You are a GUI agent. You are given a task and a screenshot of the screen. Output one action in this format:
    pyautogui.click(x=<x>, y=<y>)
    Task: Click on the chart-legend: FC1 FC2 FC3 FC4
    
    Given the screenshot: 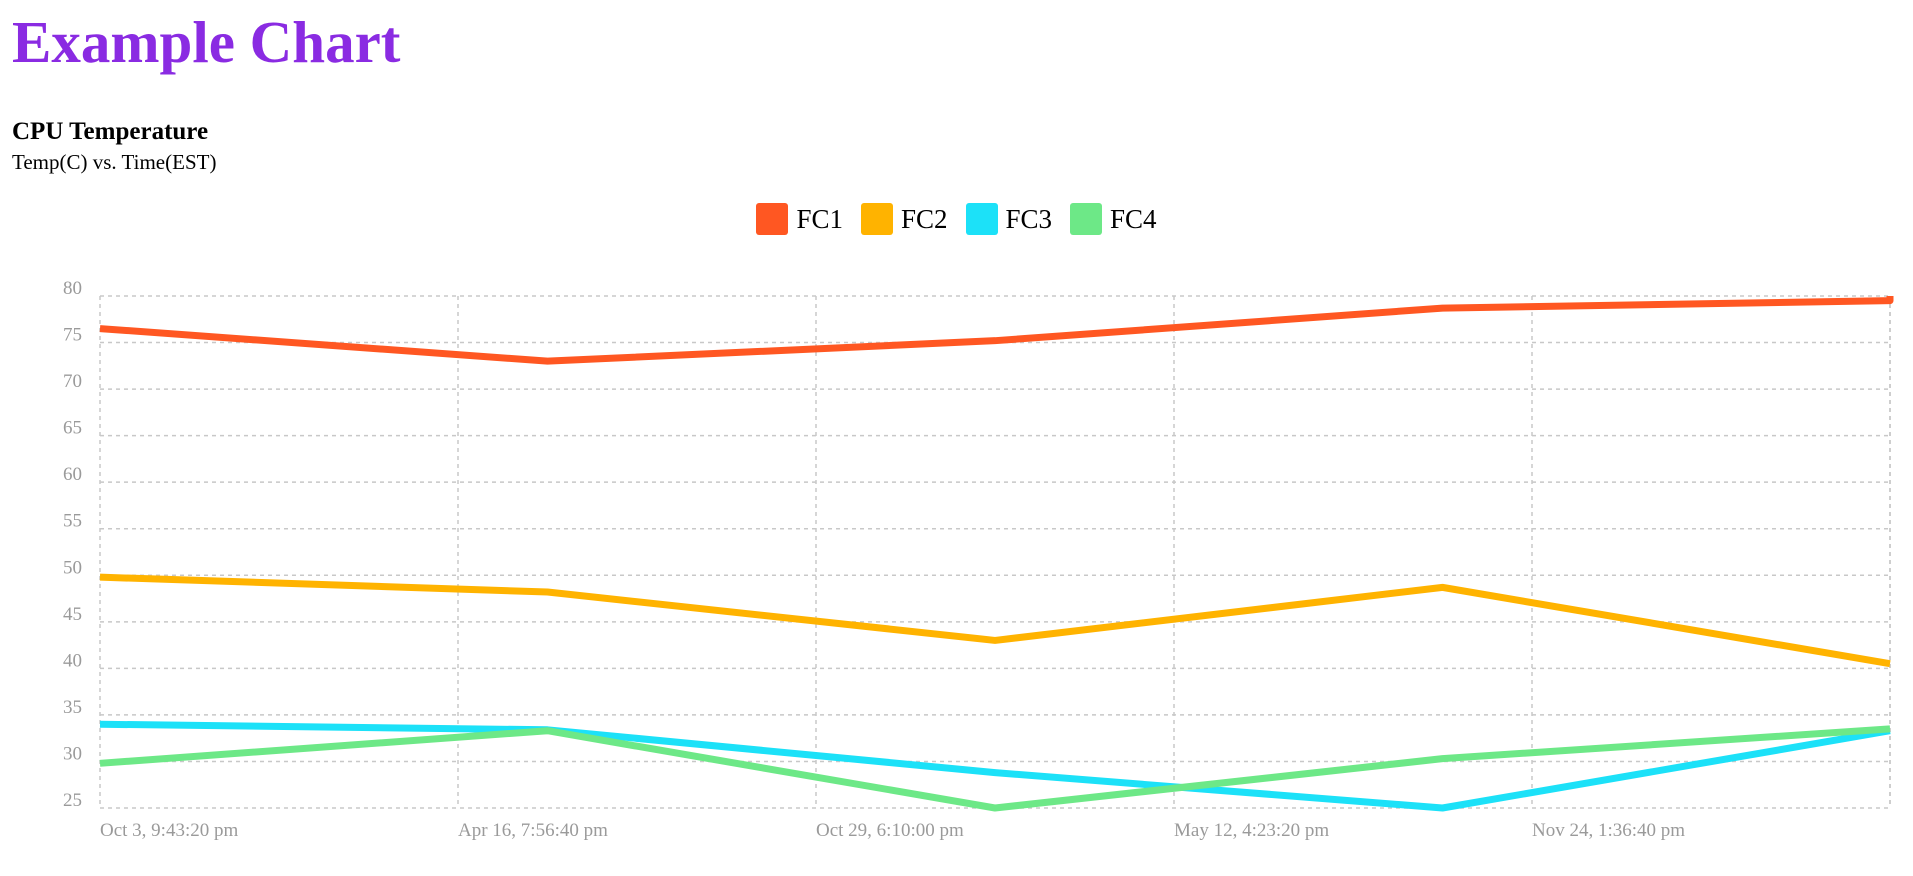 What is the action you would take?
    pyautogui.click(x=956, y=219)
    